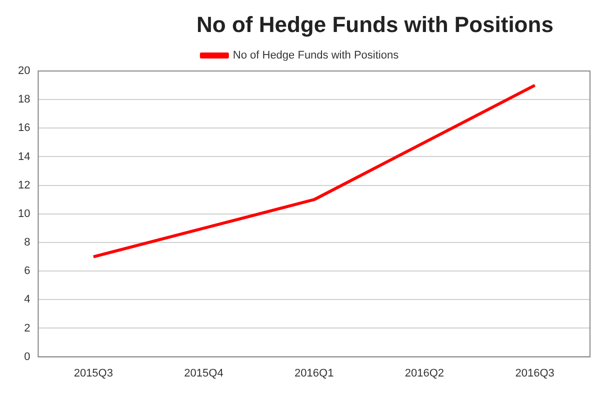 Image resolution: width=602 pixels, height=398 pixels. What do you see at coordinates (534, 373) in the screenshot?
I see `x-tick-label: 2016Q3` at bounding box center [534, 373].